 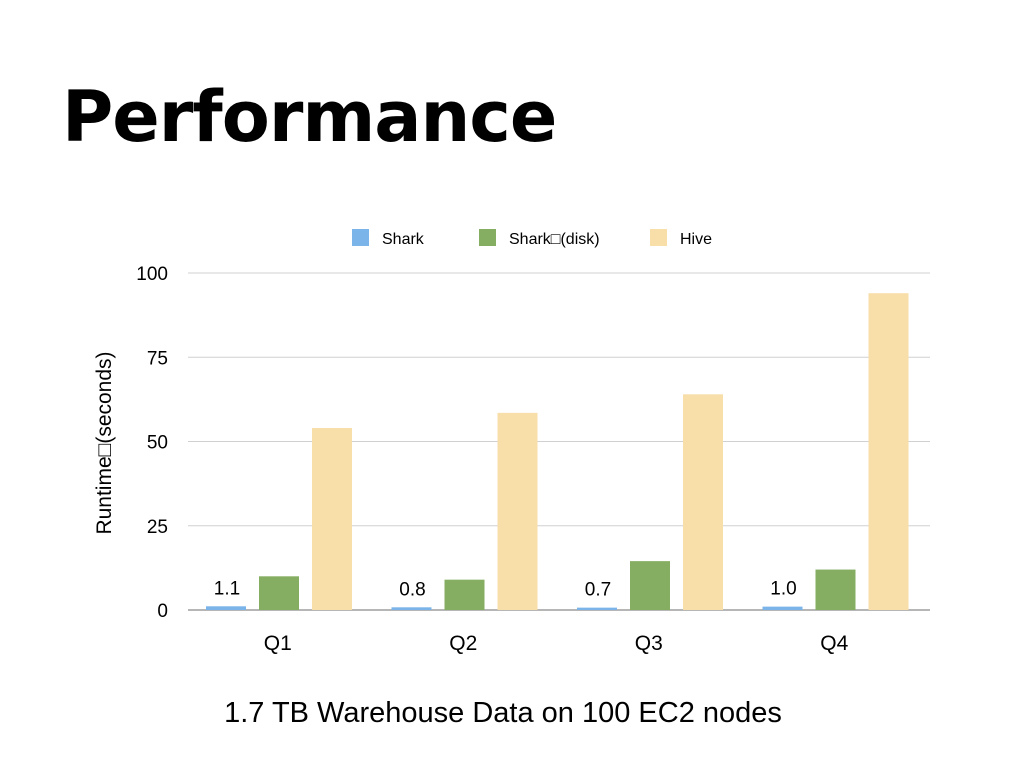 I want to click on value-label: 0.7, so click(x=598, y=590).